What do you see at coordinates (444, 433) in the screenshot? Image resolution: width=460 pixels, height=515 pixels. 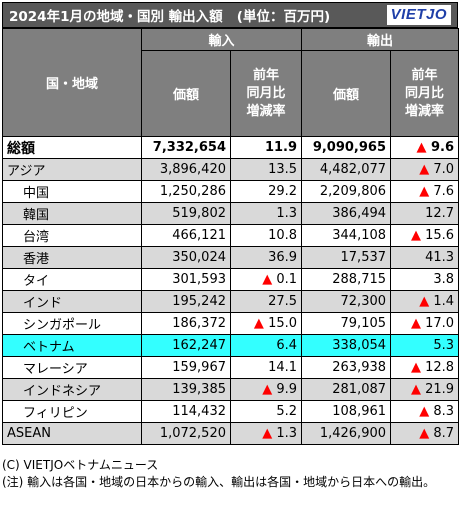 I see `change-value: 8.7` at bounding box center [444, 433].